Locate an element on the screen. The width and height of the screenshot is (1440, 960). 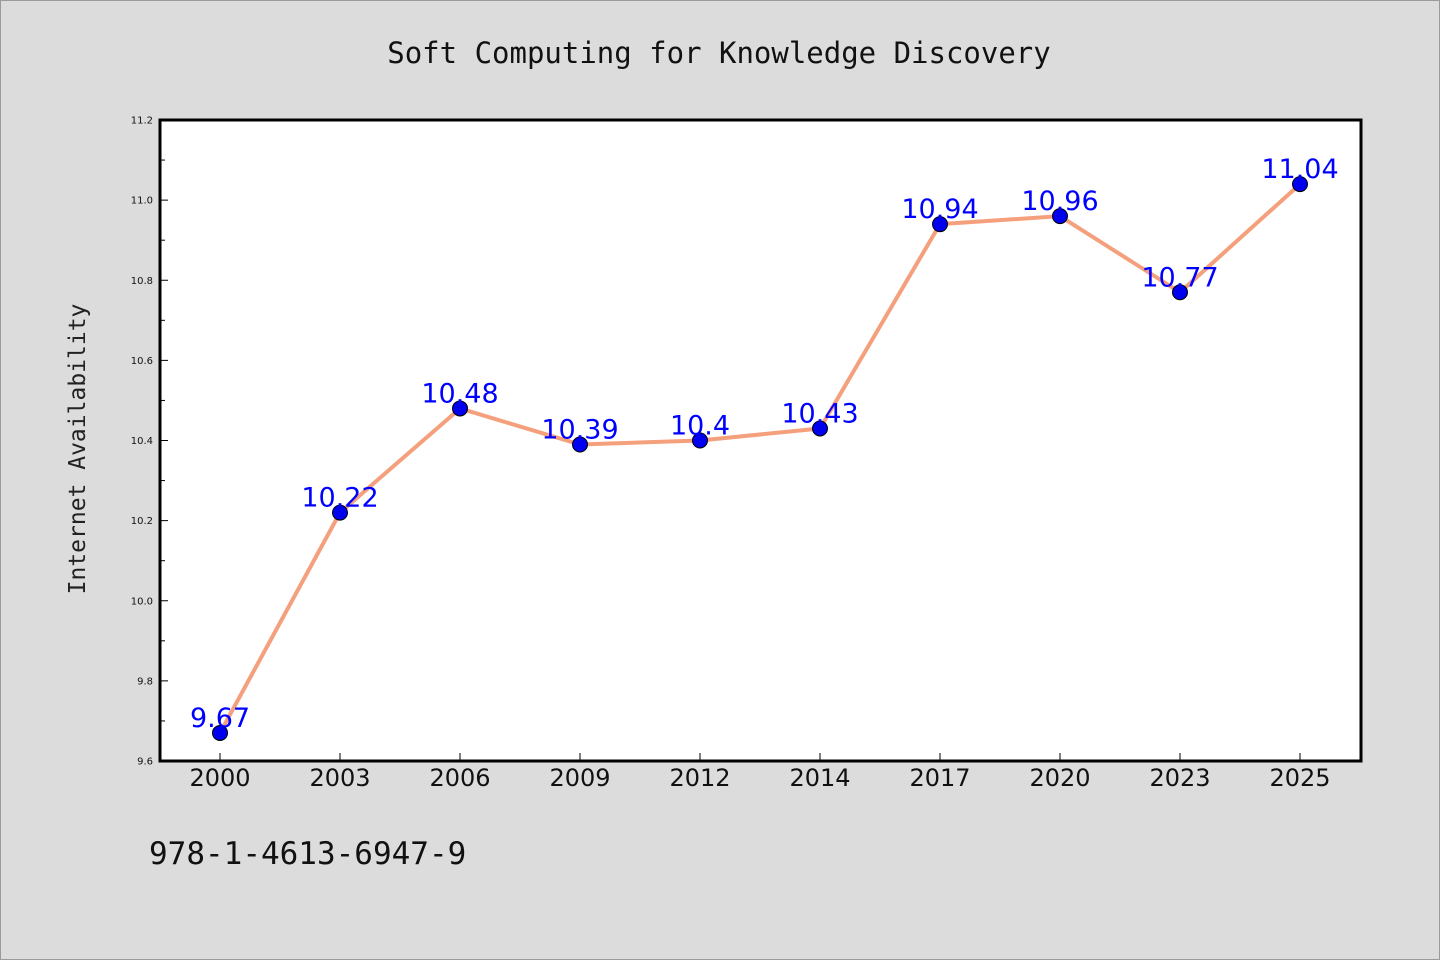
x-tick-label: 2020 is located at coordinates (1059, 778).